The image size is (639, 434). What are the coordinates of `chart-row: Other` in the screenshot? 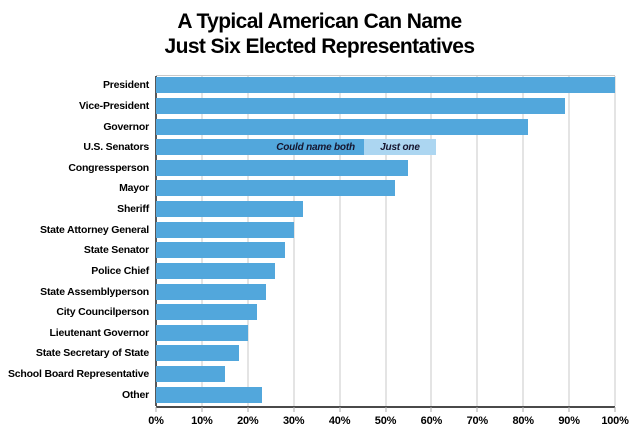 It's located at (319, 394).